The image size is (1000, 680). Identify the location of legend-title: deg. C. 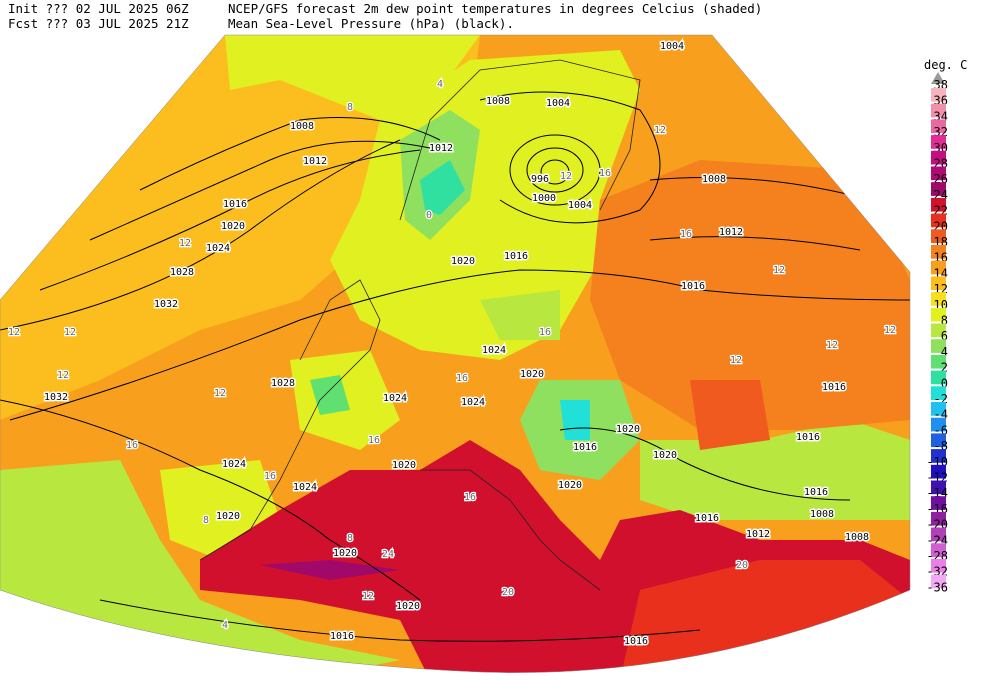
(945, 65).